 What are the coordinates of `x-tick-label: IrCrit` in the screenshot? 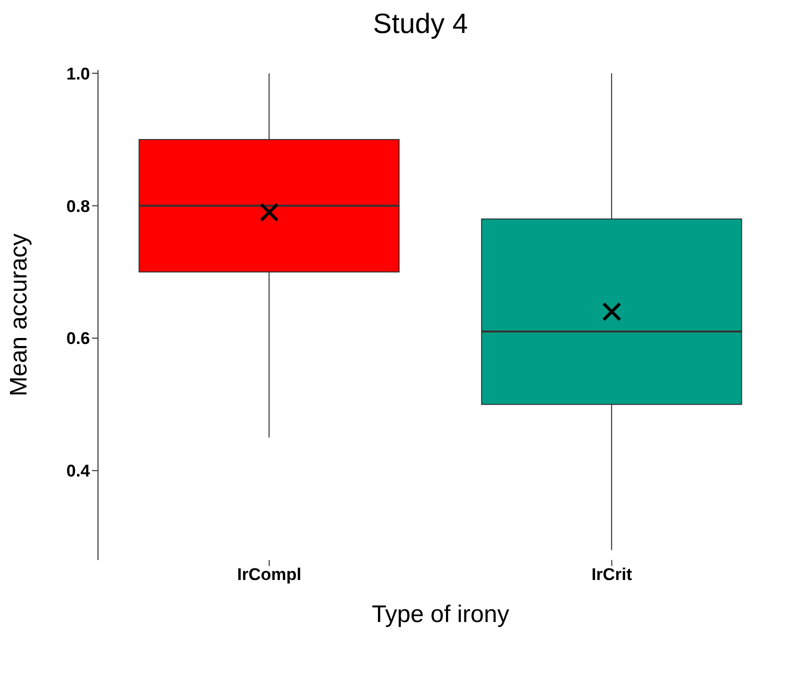 It's located at (611, 574).